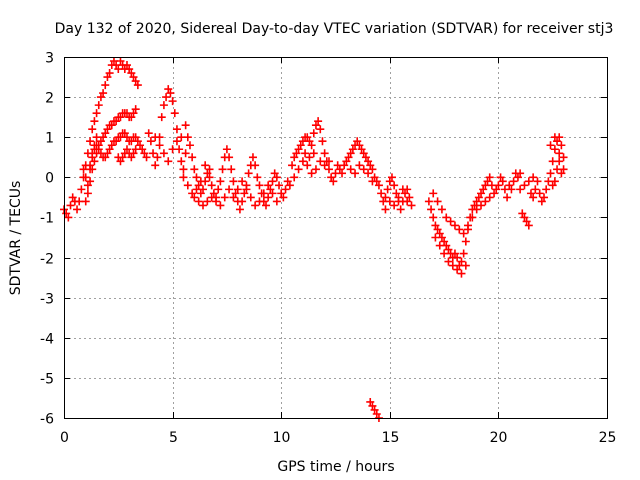  Describe the element at coordinates (47, 239) in the screenshot. I see `y-axis-tick-labels: 3 2 1 0 -1 -2 -3 -4 -5 -6` at that location.